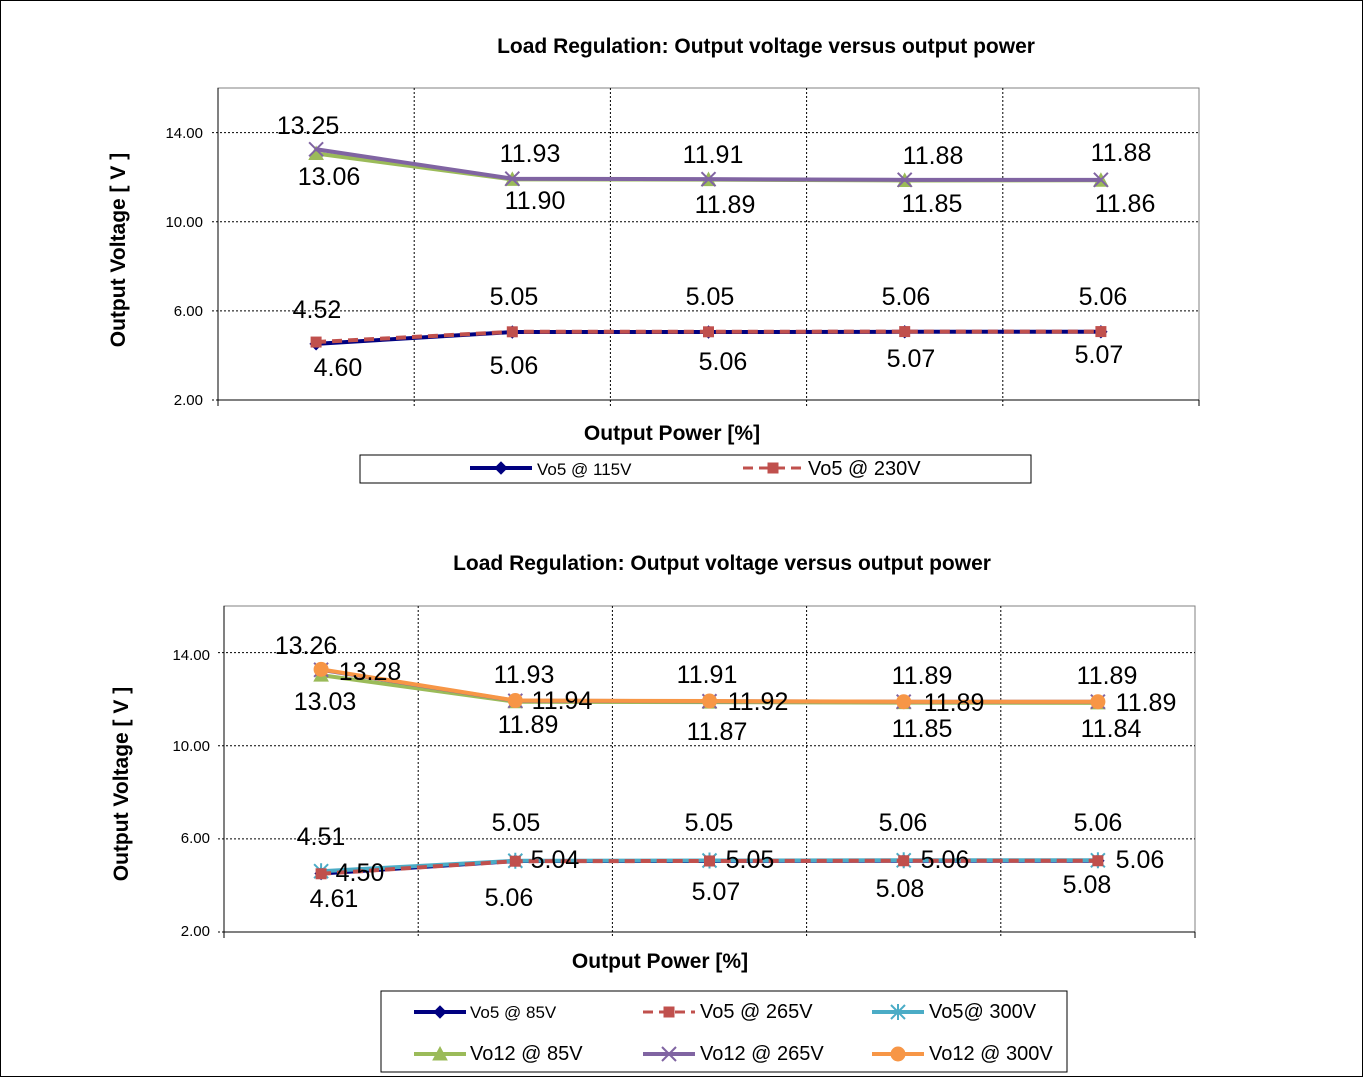 This screenshot has height=1077, width=1363. Describe the element at coordinates (184, 133) in the screenshot. I see `chart-1-ytick-label: 14.00` at that location.